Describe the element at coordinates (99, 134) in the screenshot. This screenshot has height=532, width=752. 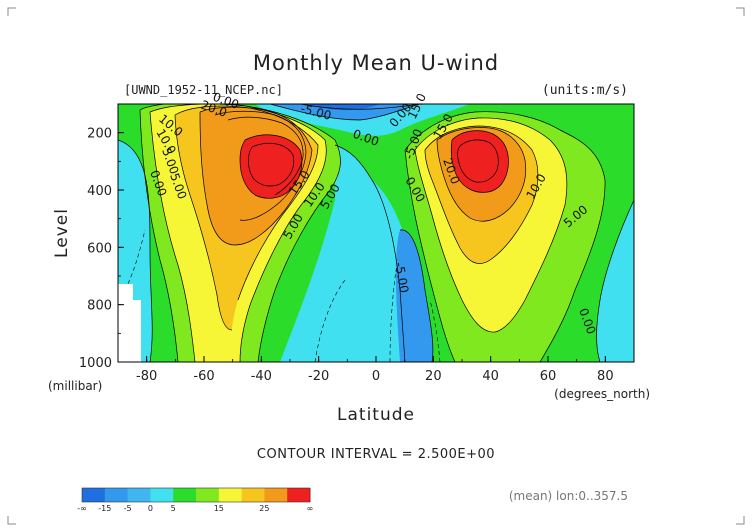
I see `y-tick-label: 200` at that location.